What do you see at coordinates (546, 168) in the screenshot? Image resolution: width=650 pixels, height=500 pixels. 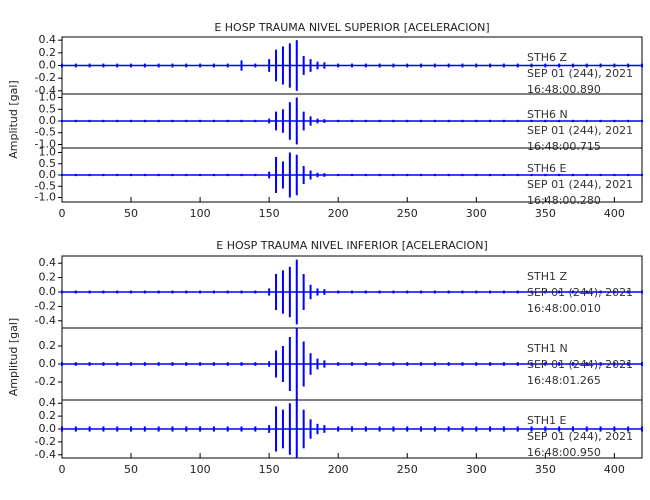 I see `trace-name: STH6 E` at bounding box center [546, 168].